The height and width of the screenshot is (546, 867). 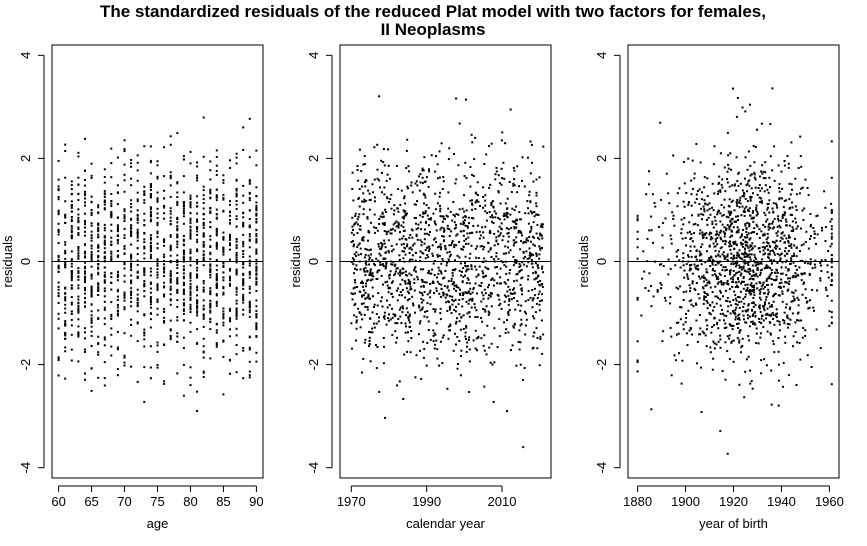 I want to click on y-tick-label: -2, so click(x=313, y=365).